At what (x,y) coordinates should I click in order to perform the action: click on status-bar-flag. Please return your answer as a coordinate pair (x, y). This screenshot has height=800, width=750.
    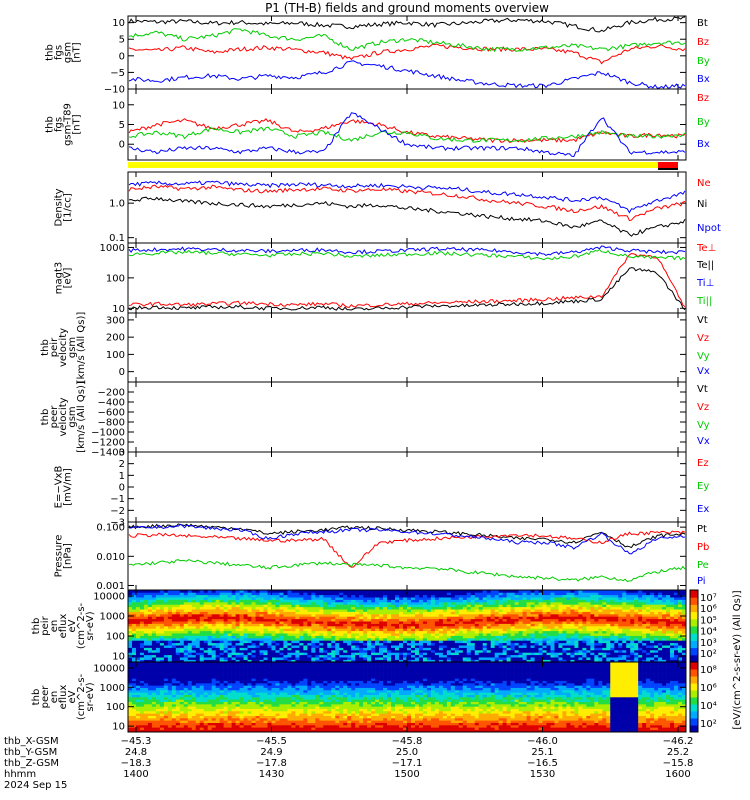
    Looking at the image, I should click on (668, 165).